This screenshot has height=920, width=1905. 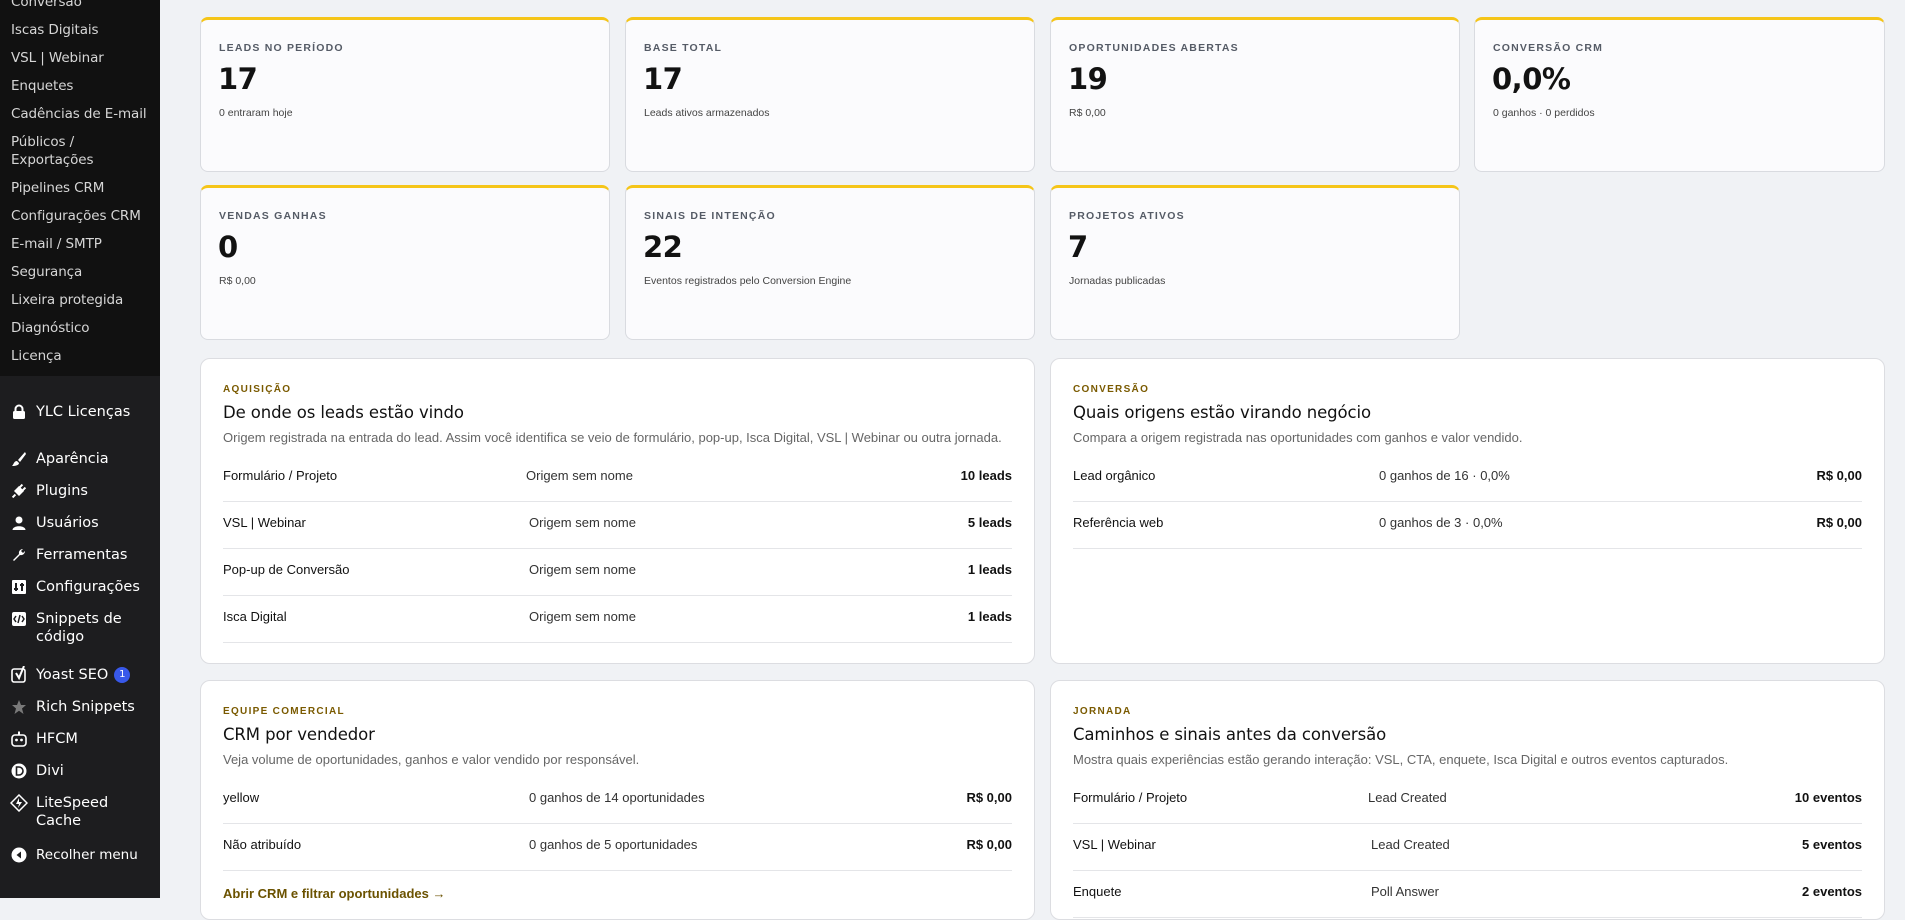 I want to click on submenu-item-iscas-digitais: Iscas Digitais, so click(x=55, y=30).